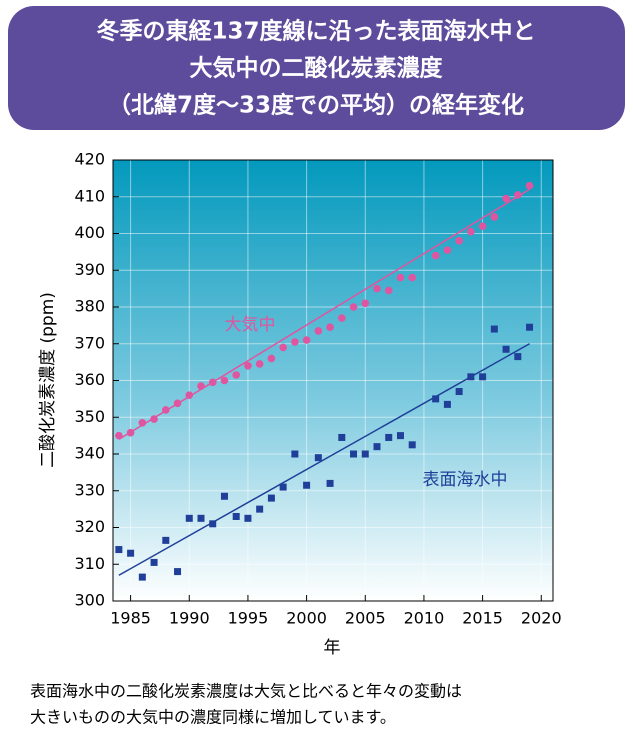  I want to click on x-tick-label: 1985, so click(130, 618).